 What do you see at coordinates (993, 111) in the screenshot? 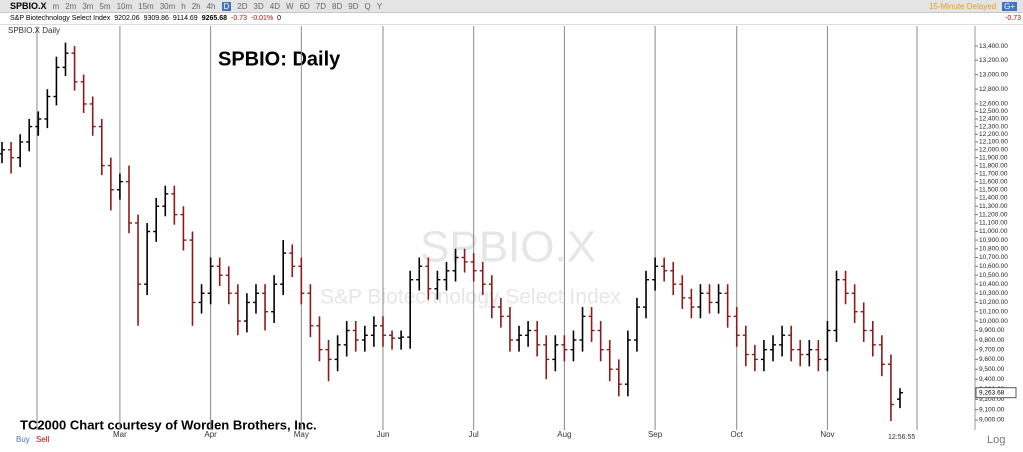
I see `y-tick-label: 12,500.00` at bounding box center [993, 111].